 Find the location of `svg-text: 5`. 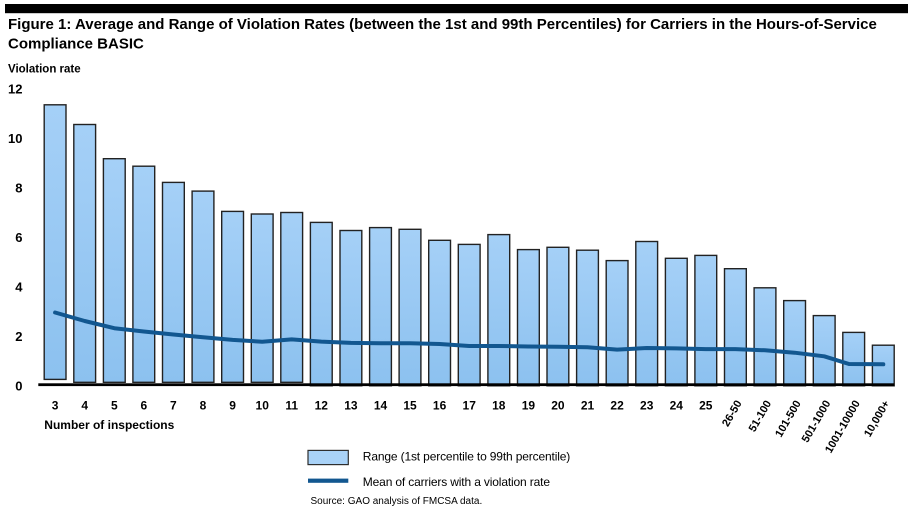

svg-text: 5 is located at coordinates (114, 405).